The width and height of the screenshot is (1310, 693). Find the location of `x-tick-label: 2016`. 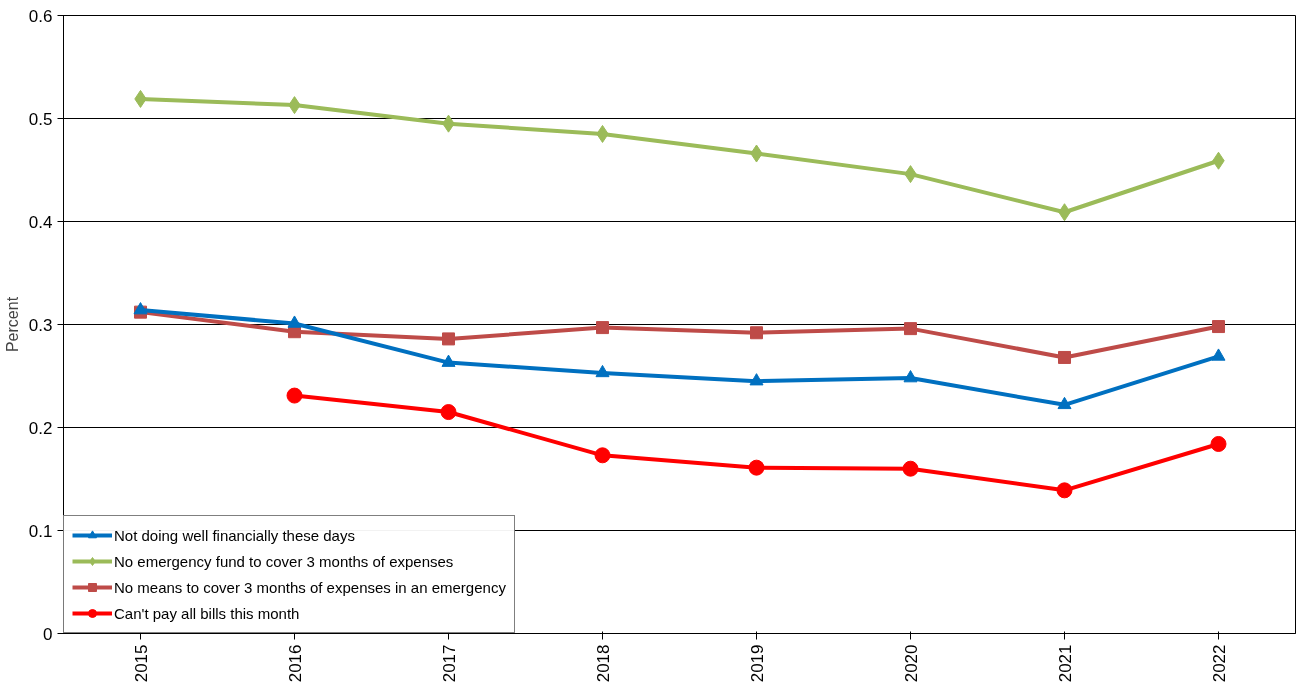

x-tick-label: 2016 is located at coordinates (295, 663).